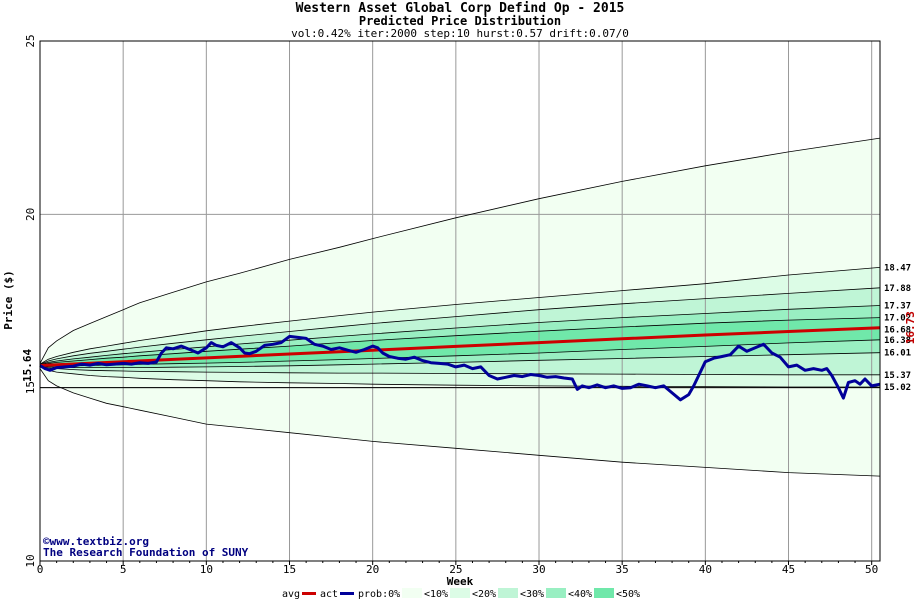 This screenshot has width=920, height=600. What do you see at coordinates (897, 341) in the screenshot?
I see `band-end-label-16.38: 16.38` at bounding box center [897, 341].